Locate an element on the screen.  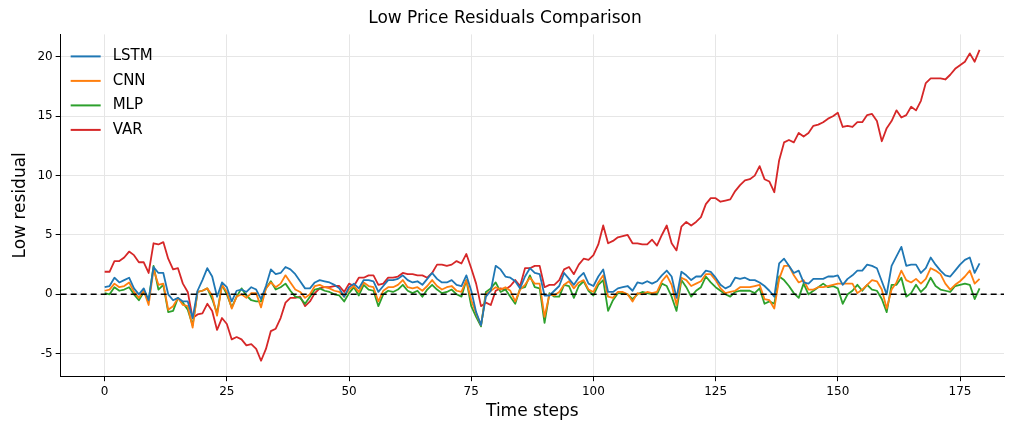
x-tick-label: 0 is located at coordinates (104, 390).